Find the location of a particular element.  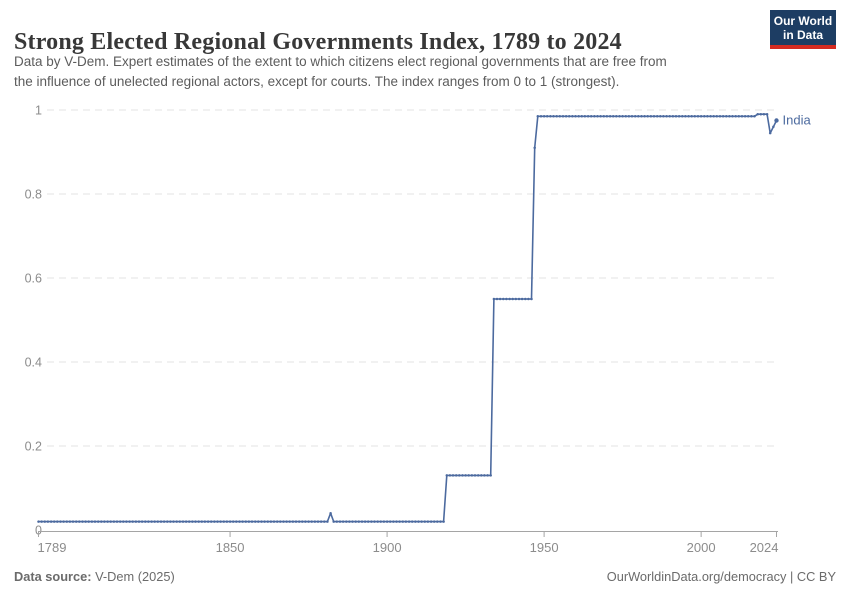

owid-logo: Our World in Data is located at coordinates (803, 29).